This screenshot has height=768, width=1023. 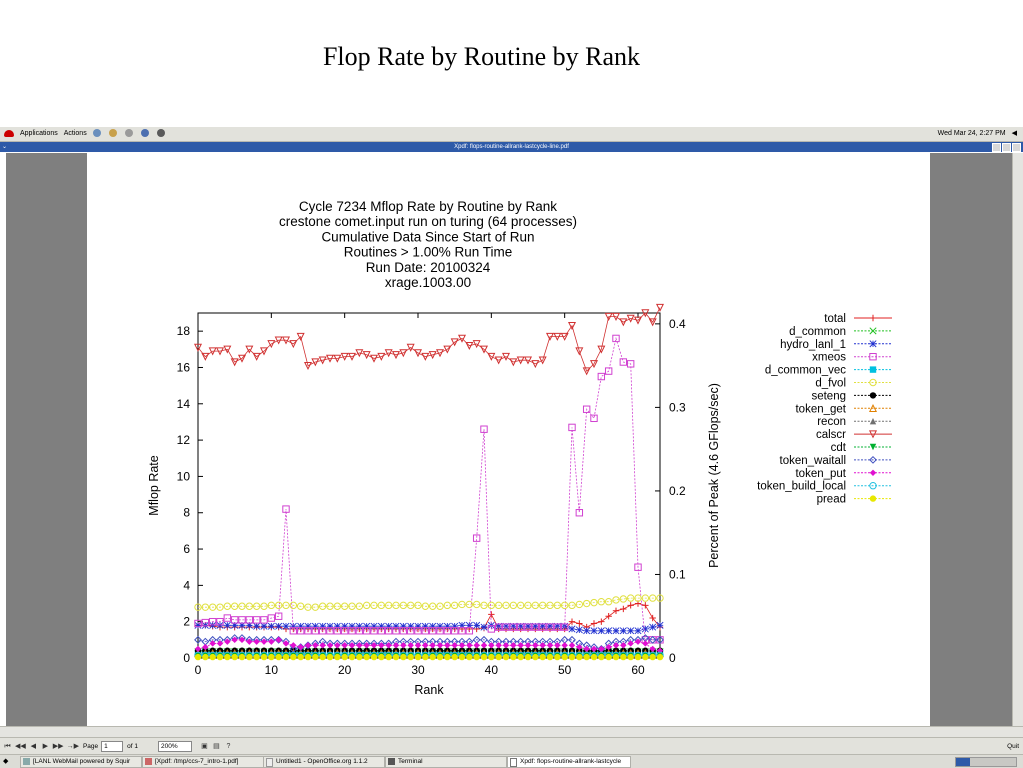 What do you see at coordinates (20, 746) in the screenshot?
I see `back-10-button: ◀◀` at bounding box center [20, 746].